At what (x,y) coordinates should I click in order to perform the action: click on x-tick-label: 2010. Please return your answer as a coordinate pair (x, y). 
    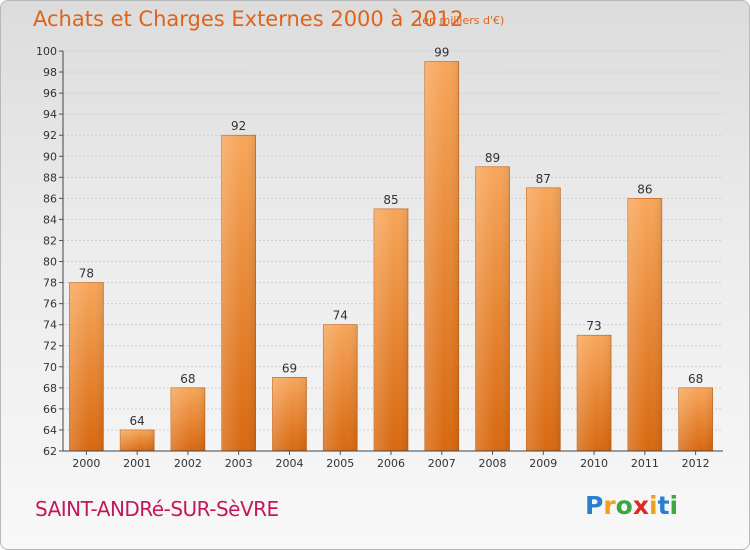
    Looking at the image, I should click on (594, 463).